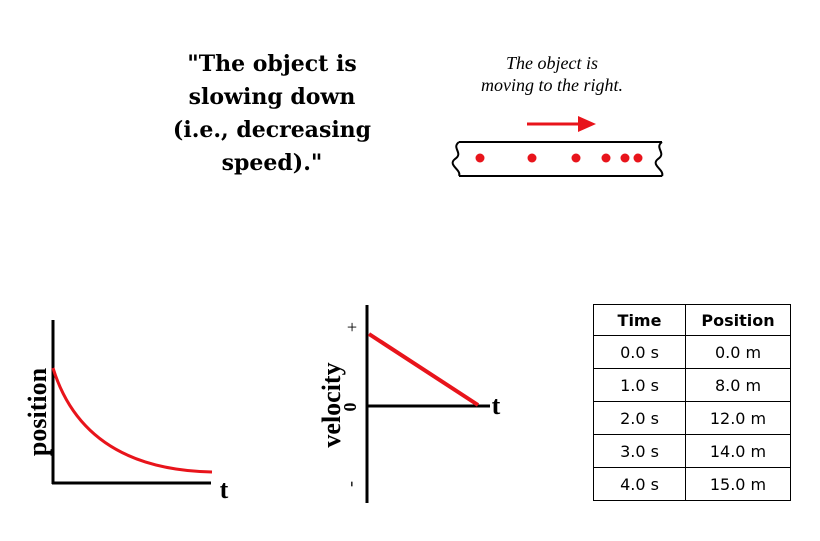 Image resolution: width=820 pixels, height=541 pixels. Describe the element at coordinates (587, 124) in the screenshot. I see `direction-arrow-icon` at that location.